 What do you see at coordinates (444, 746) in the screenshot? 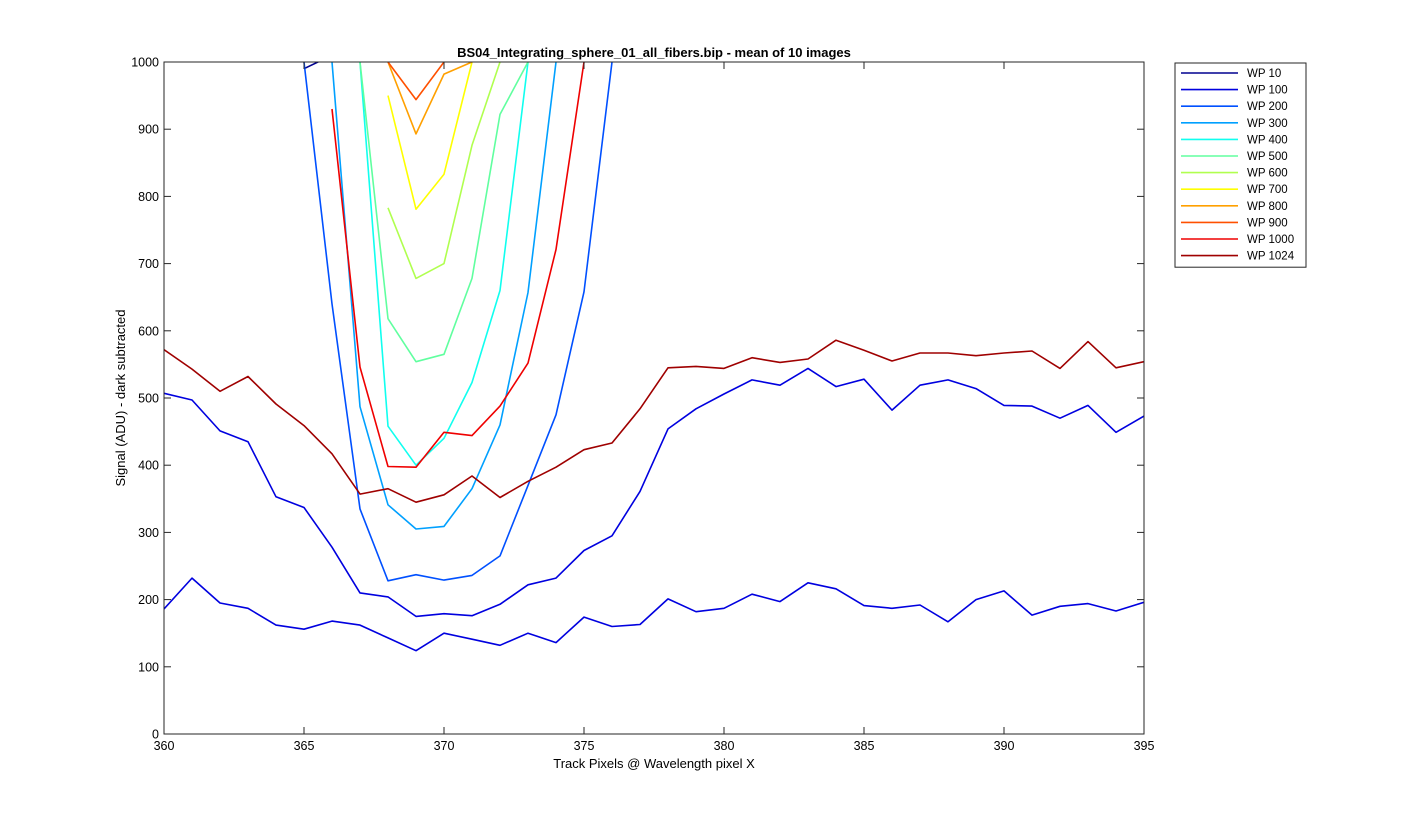
I see `x-tick-label: 370` at bounding box center [444, 746].